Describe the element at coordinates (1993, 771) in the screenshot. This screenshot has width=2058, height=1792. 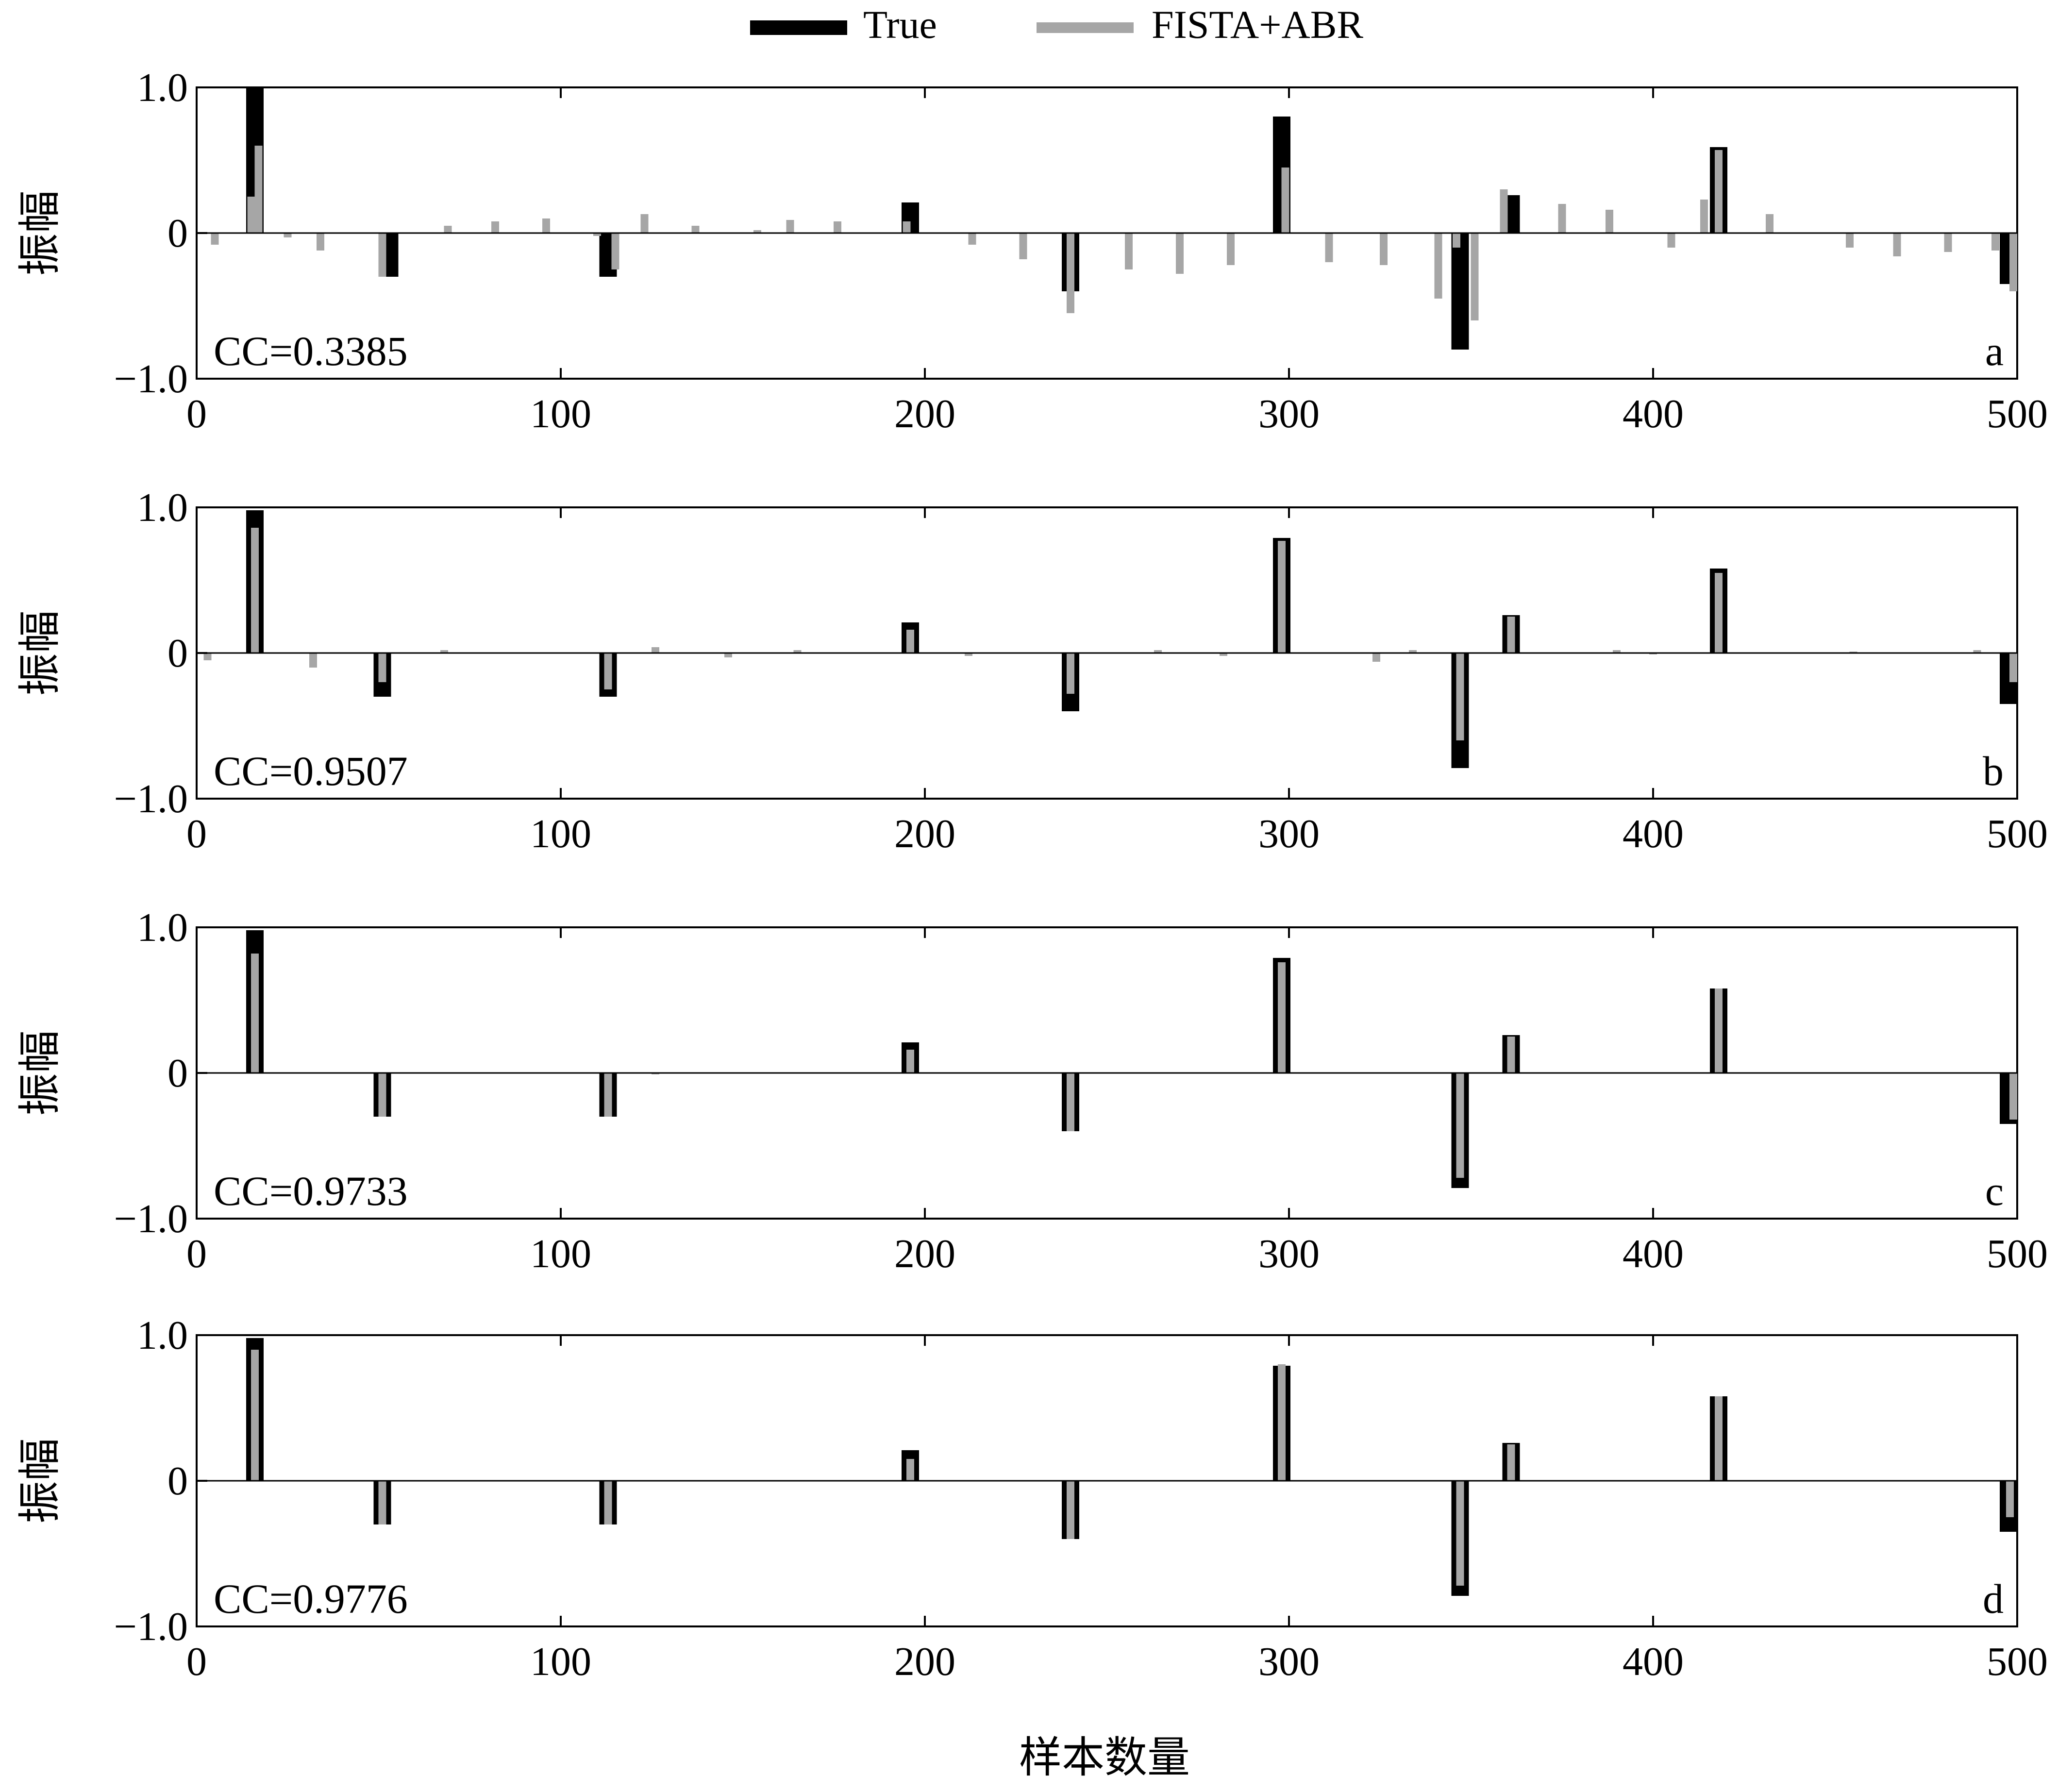
I see `panel-label: b` at that location.